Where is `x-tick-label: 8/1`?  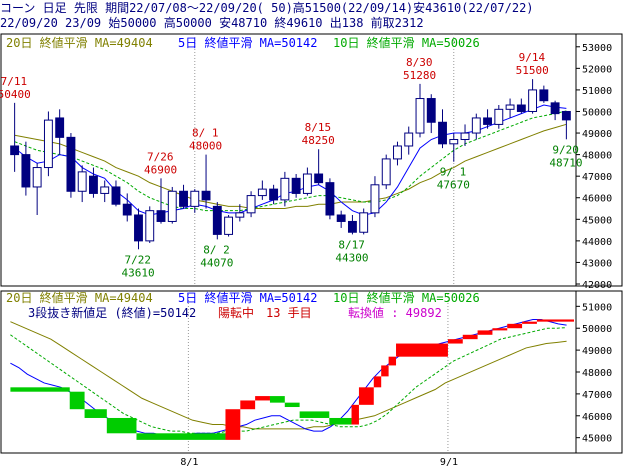
x-tick-label: 8/1 is located at coordinates (189, 462).